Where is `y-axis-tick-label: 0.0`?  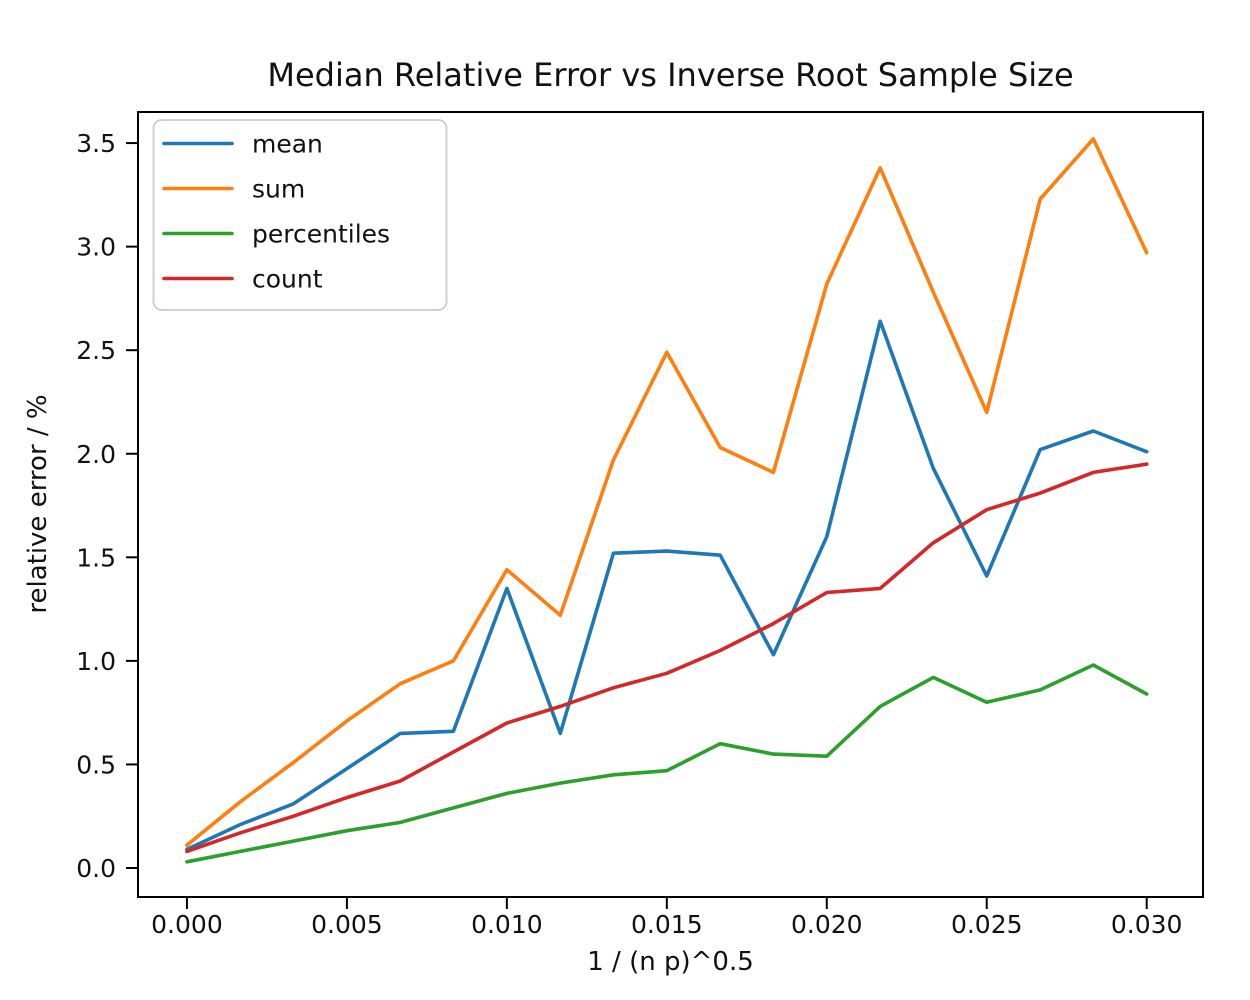
y-axis-tick-label: 0.0 is located at coordinates (96, 868).